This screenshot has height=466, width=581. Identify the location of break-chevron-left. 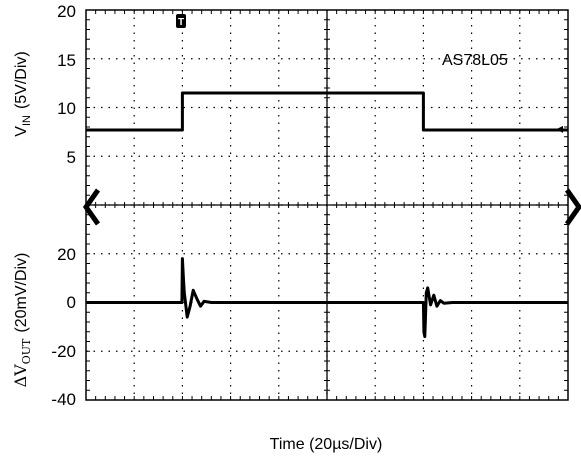
(91, 207).